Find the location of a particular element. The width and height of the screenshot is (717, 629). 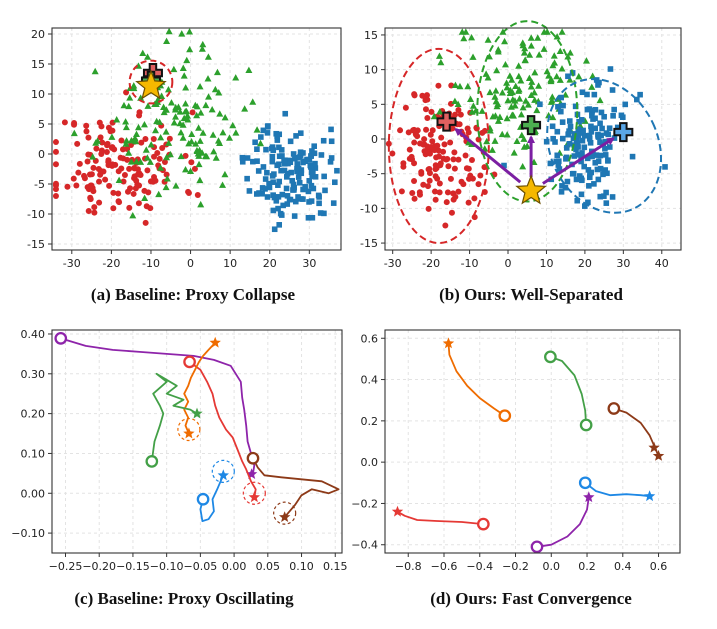

trajectory-end-star is located at coordinates (197, 413).